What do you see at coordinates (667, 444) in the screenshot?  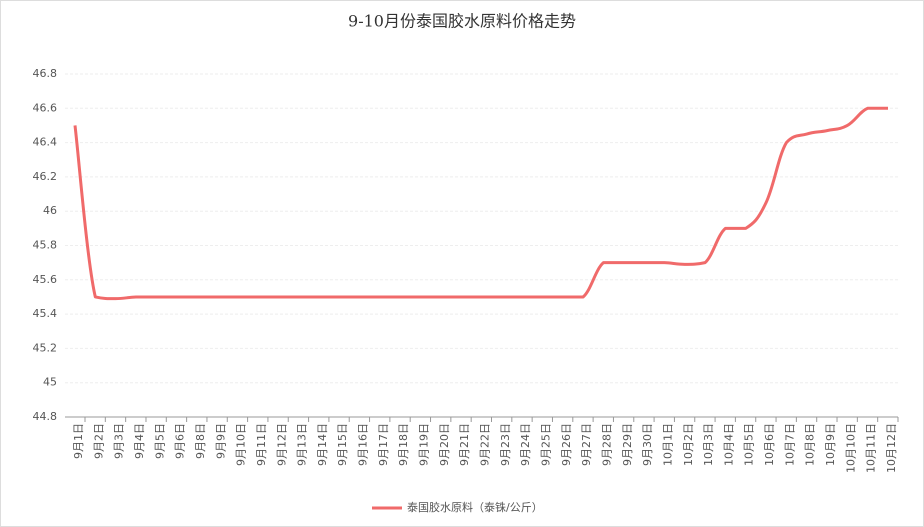 I see `x-tick-label: 10月1日` at bounding box center [667, 444].